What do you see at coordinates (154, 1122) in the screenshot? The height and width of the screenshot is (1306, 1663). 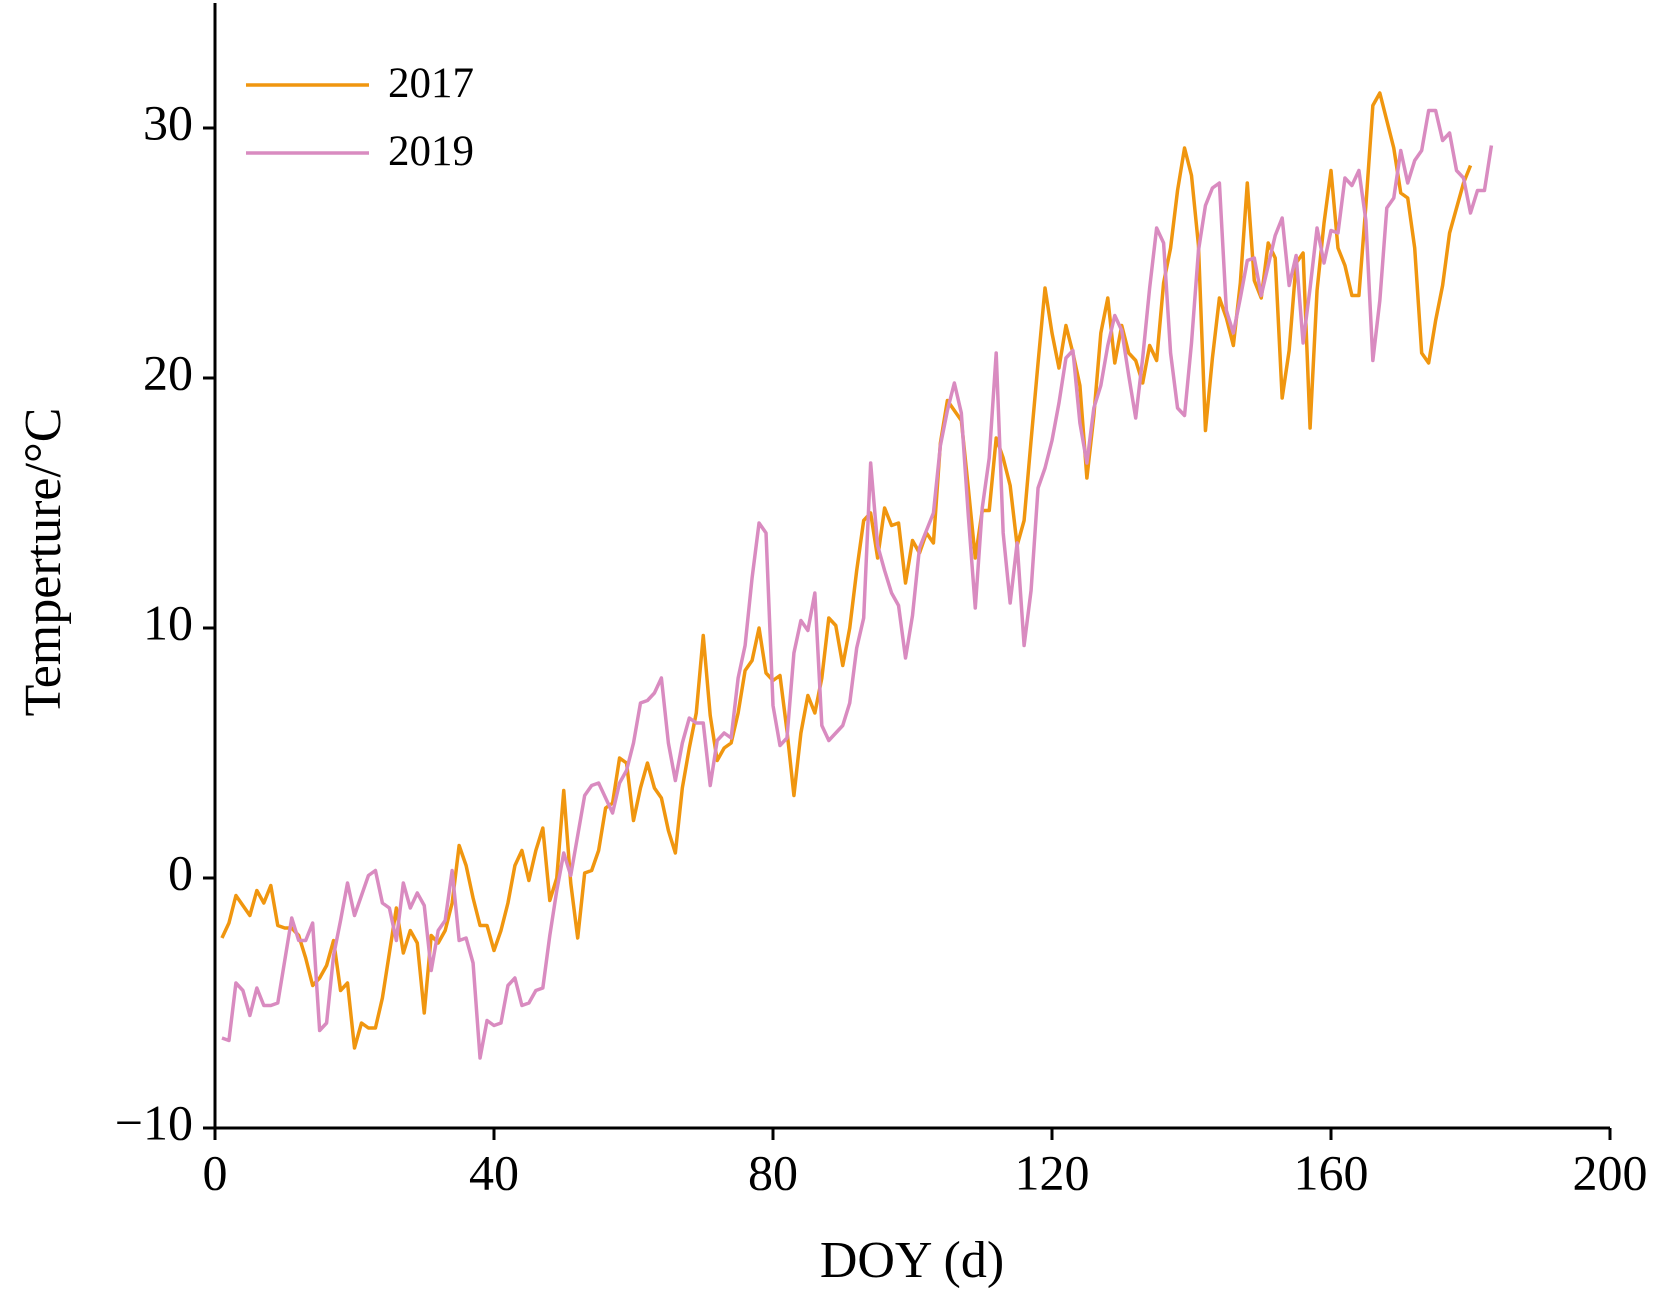 I see `y-tick-label: −10` at bounding box center [154, 1122].